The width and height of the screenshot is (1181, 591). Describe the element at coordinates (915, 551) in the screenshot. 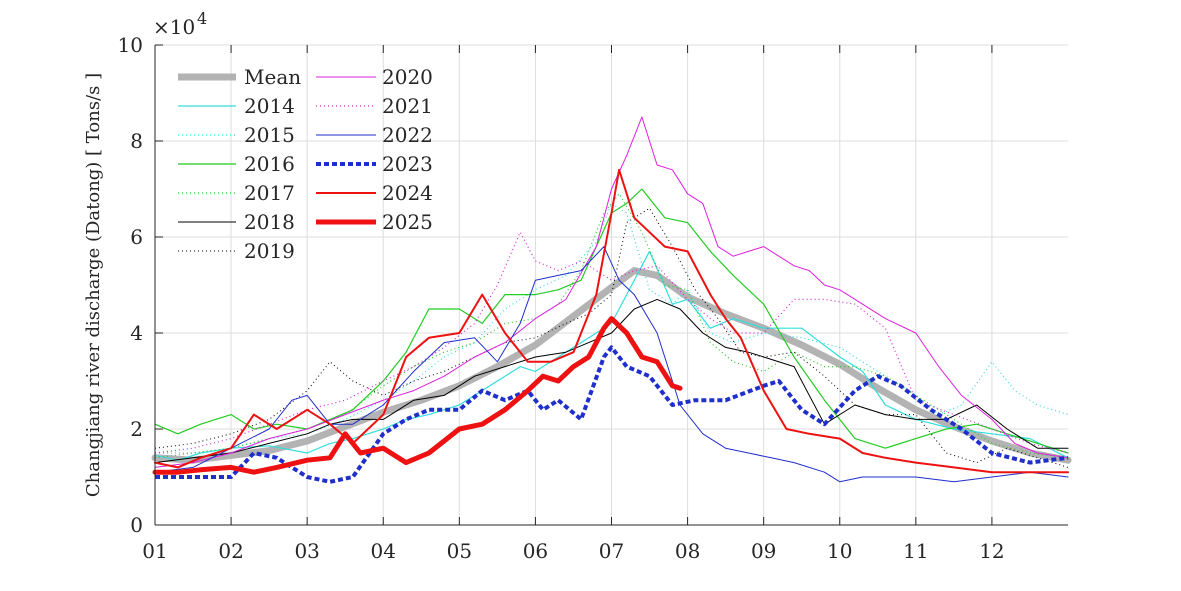

I see `x-tick-label: 11` at that location.